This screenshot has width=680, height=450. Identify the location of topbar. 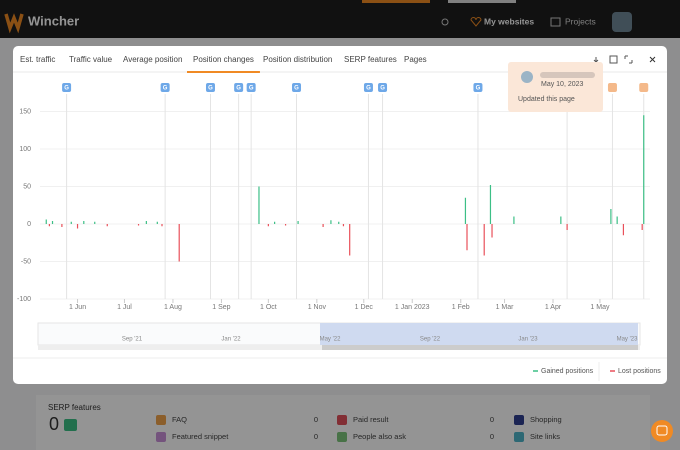
(340, 19).